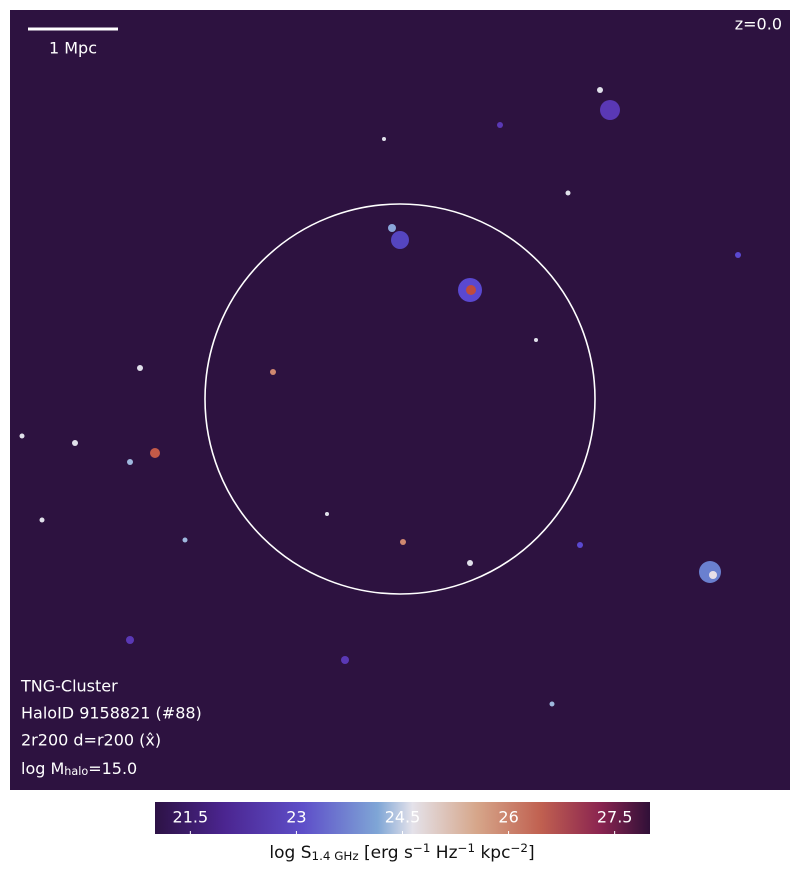 The width and height of the screenshot is (800, 873). I want to click on colorbar-tick-label: 21.5, so click(191, 817).